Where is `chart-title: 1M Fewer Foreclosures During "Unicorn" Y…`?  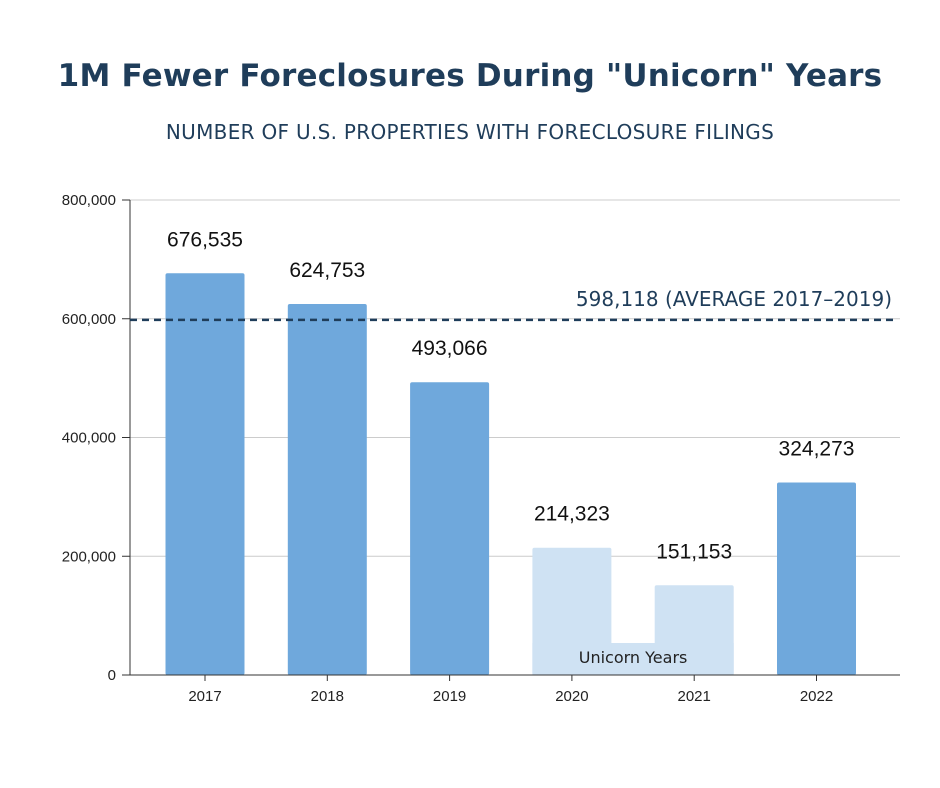
chart-title: 1M Fewer Foreclosures During "Unicorn" Y… is located at coordinates (470, 76).